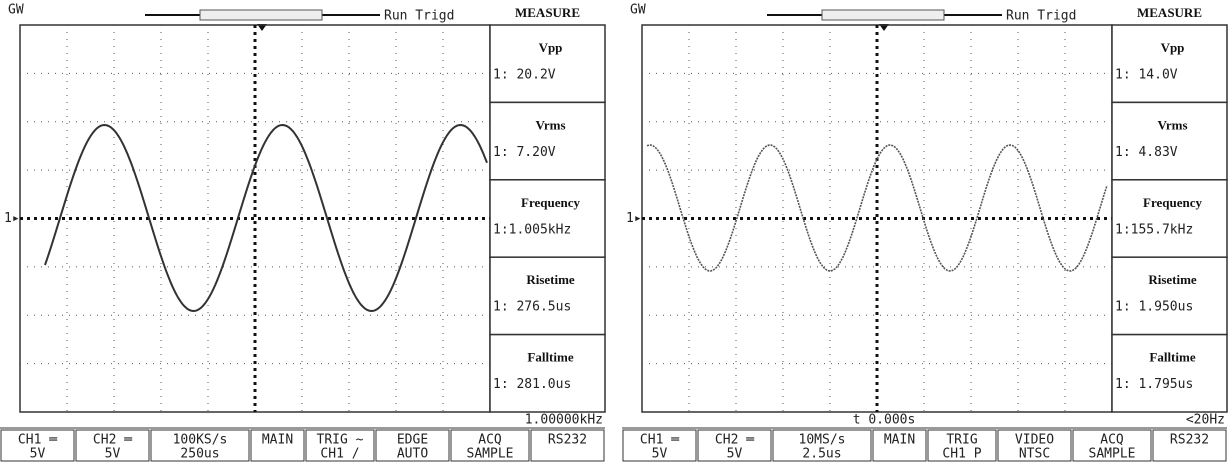 Image resolution: width=1229 pixels, height=462 pixels. Describe the element at coordinates (1034, 440) in the screenshot. I see `bottom-cell-text: VIDEO` at that location.